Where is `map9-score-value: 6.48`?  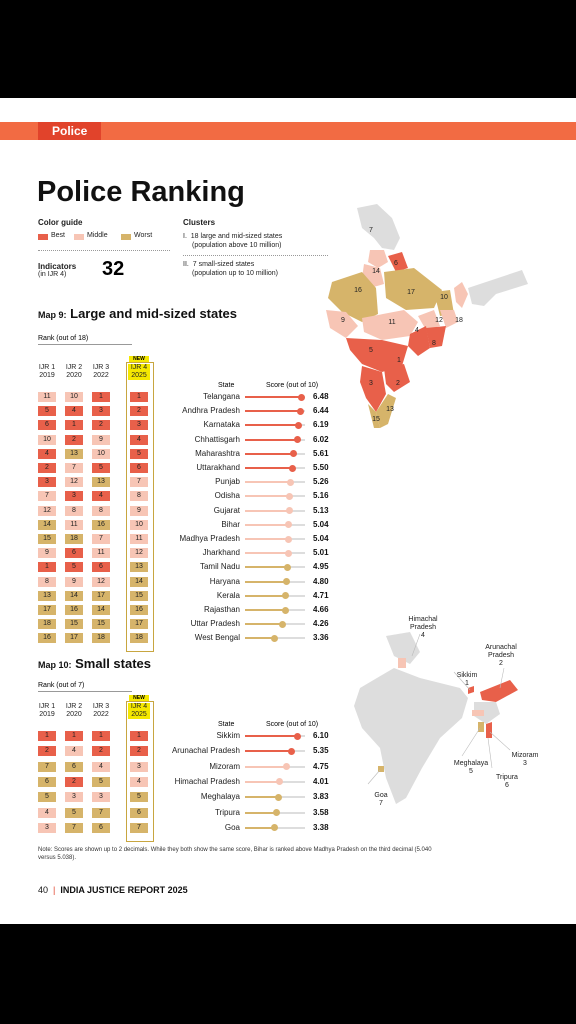 map9-score-value: 6.48 is located at coordinates (321, 396).